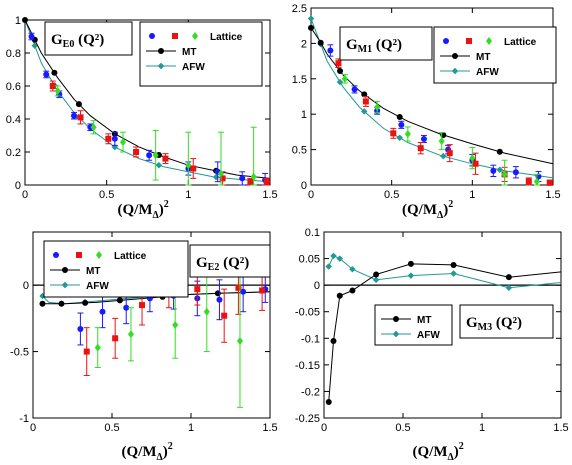 This screenshot has width=572, height=465. Describe the element at coordinates (201, 54) in the screenshot. I see `legend-box` at that location.